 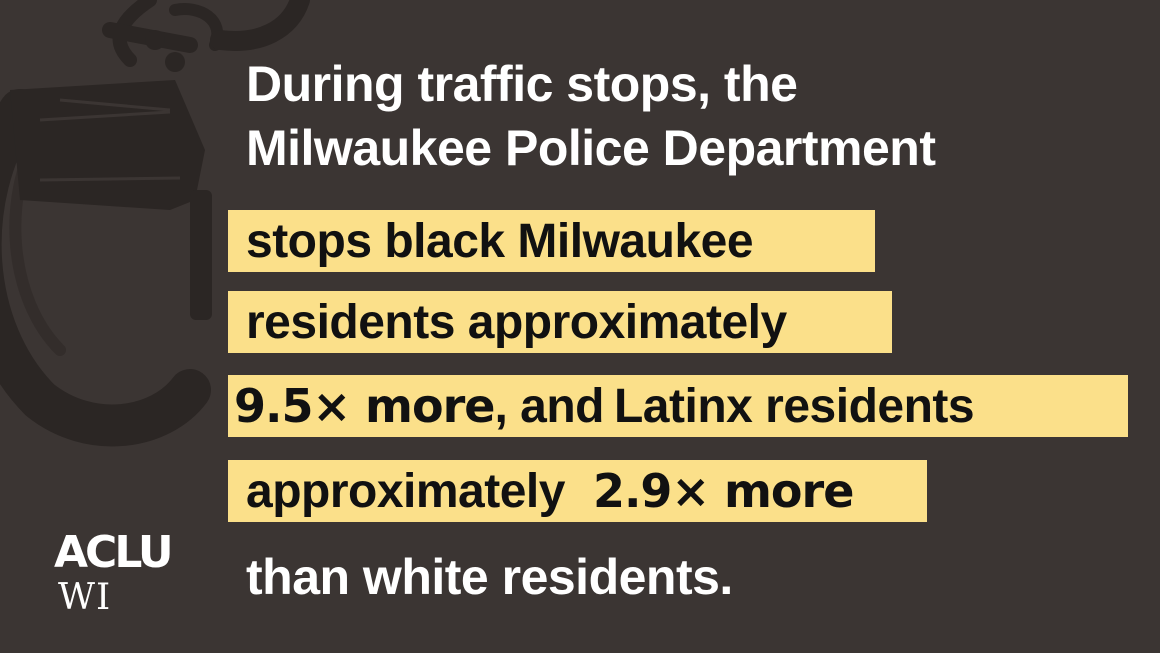 What do you see at coordinates (723, 491) in the screenshot?
I see `latinx-stop-ratio: 2.9× more` at bounding box center [723, 491].